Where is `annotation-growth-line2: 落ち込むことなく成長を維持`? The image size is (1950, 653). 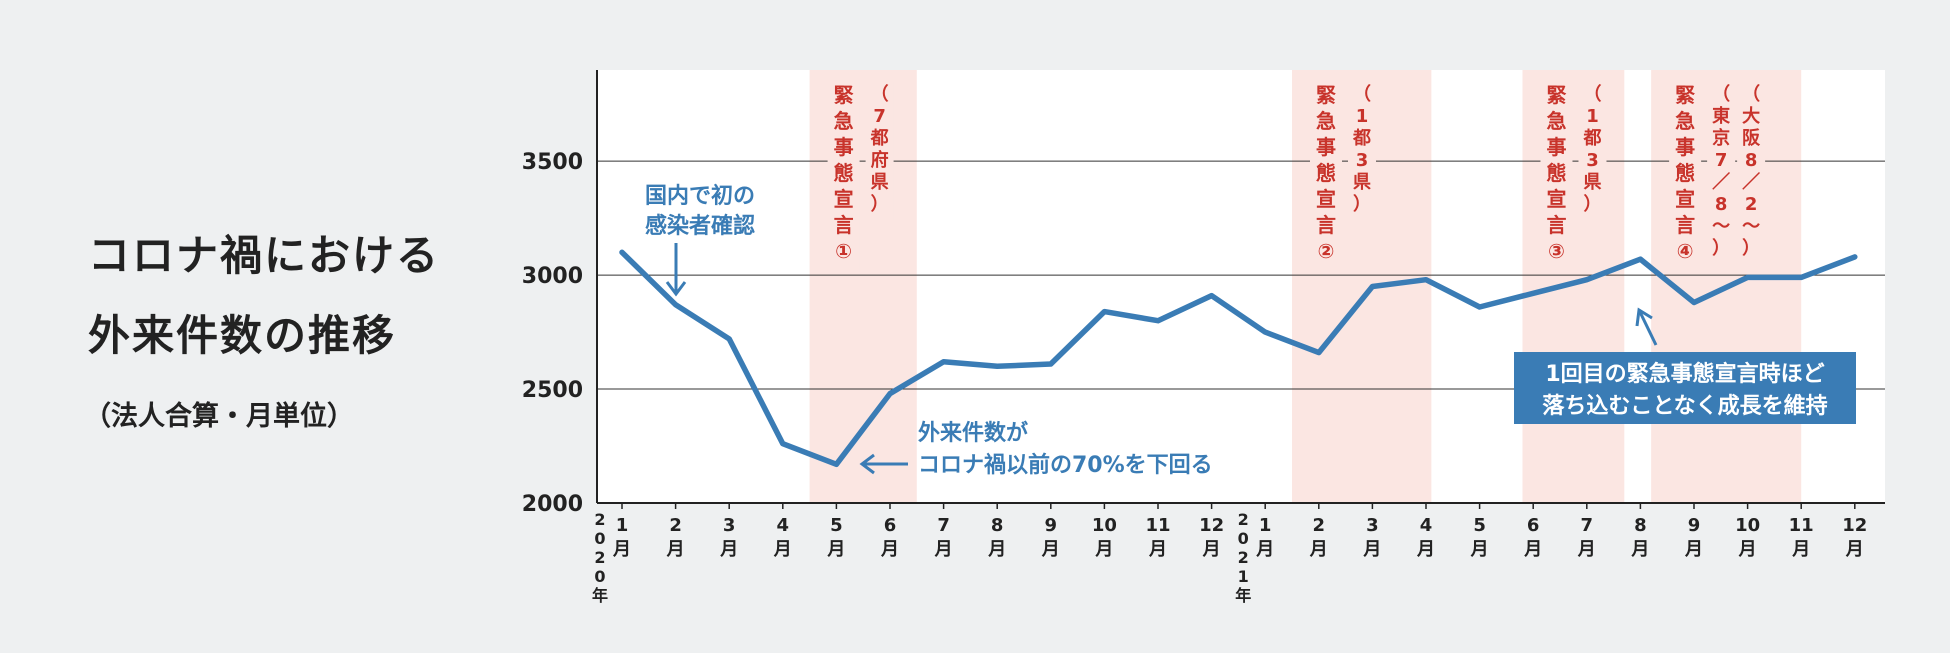 annotation-growth-line2: 落ち込むことなく成長を維持 is located at coordinates (1684, 406).